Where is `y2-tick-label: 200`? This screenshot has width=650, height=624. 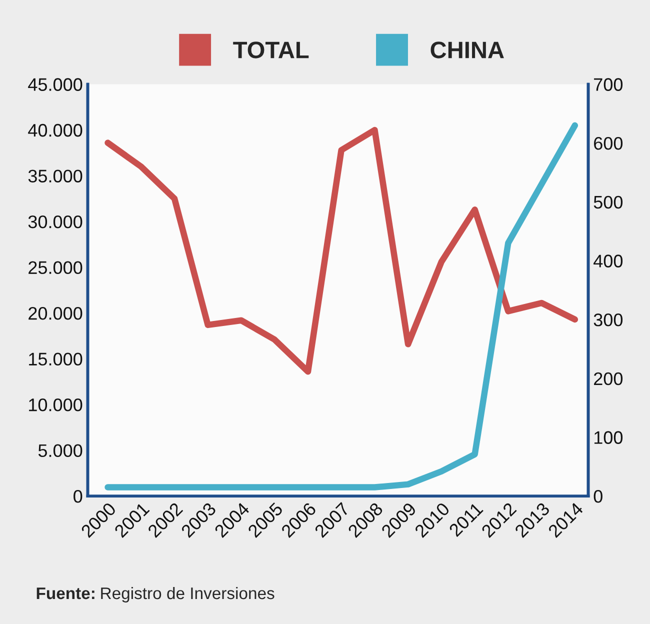
y2-tick-label: 200 is located at coordinates (608, 379).